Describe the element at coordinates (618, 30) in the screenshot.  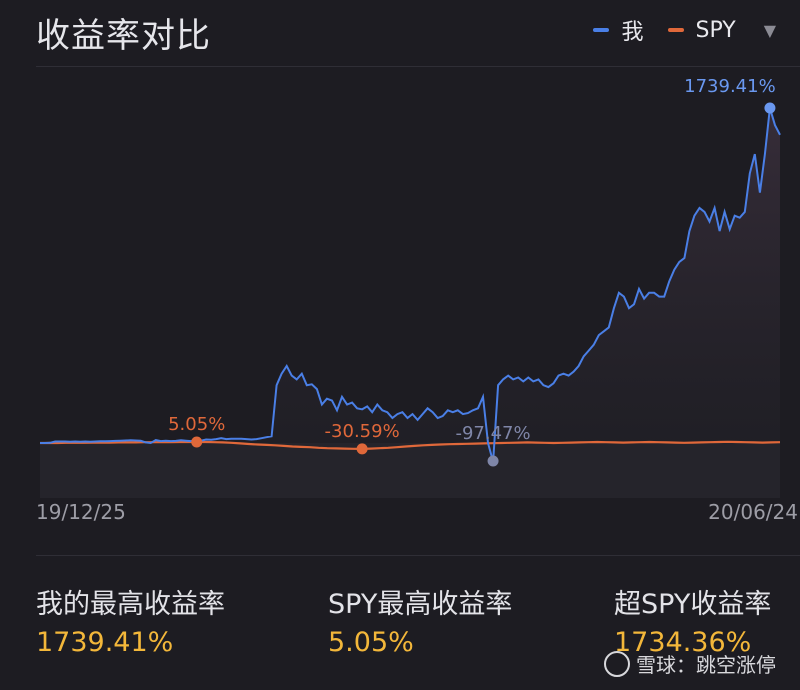
I see `legend-item-me: 我` at that location.